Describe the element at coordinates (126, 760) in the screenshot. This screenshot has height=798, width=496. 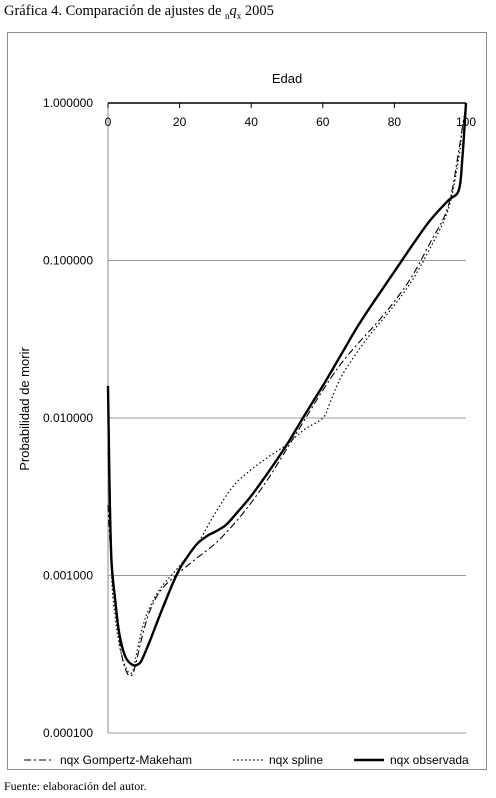
I see `legend-label: nqx Gompertz-Makeham` at that location.